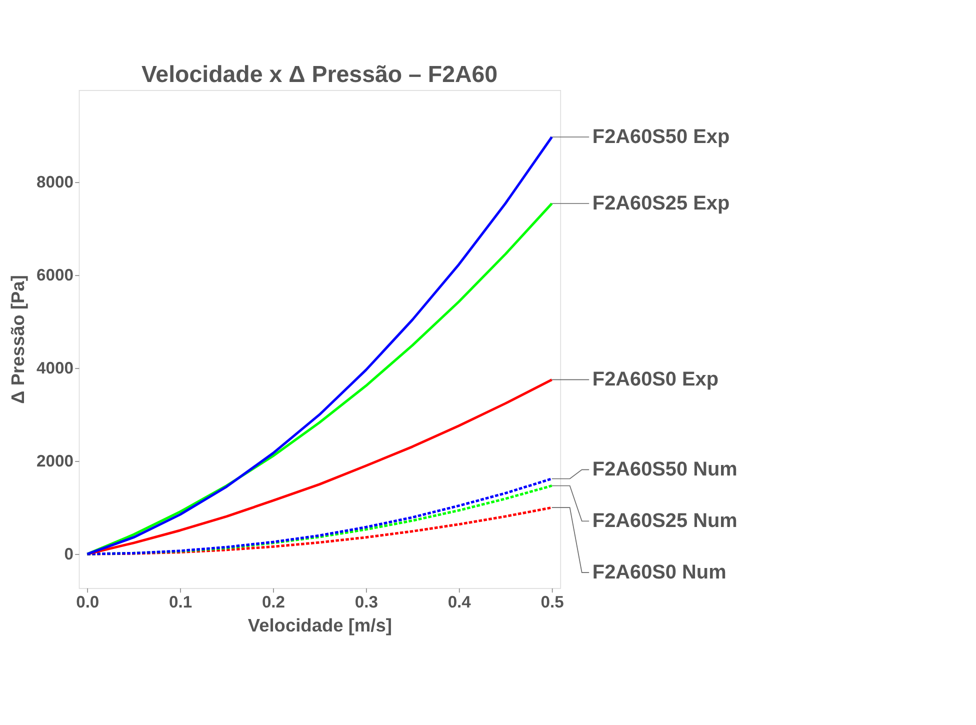 The height and width of the screenshot is (725, 976). I want to click on x-tick-label: 0.5, so click(552, 602).